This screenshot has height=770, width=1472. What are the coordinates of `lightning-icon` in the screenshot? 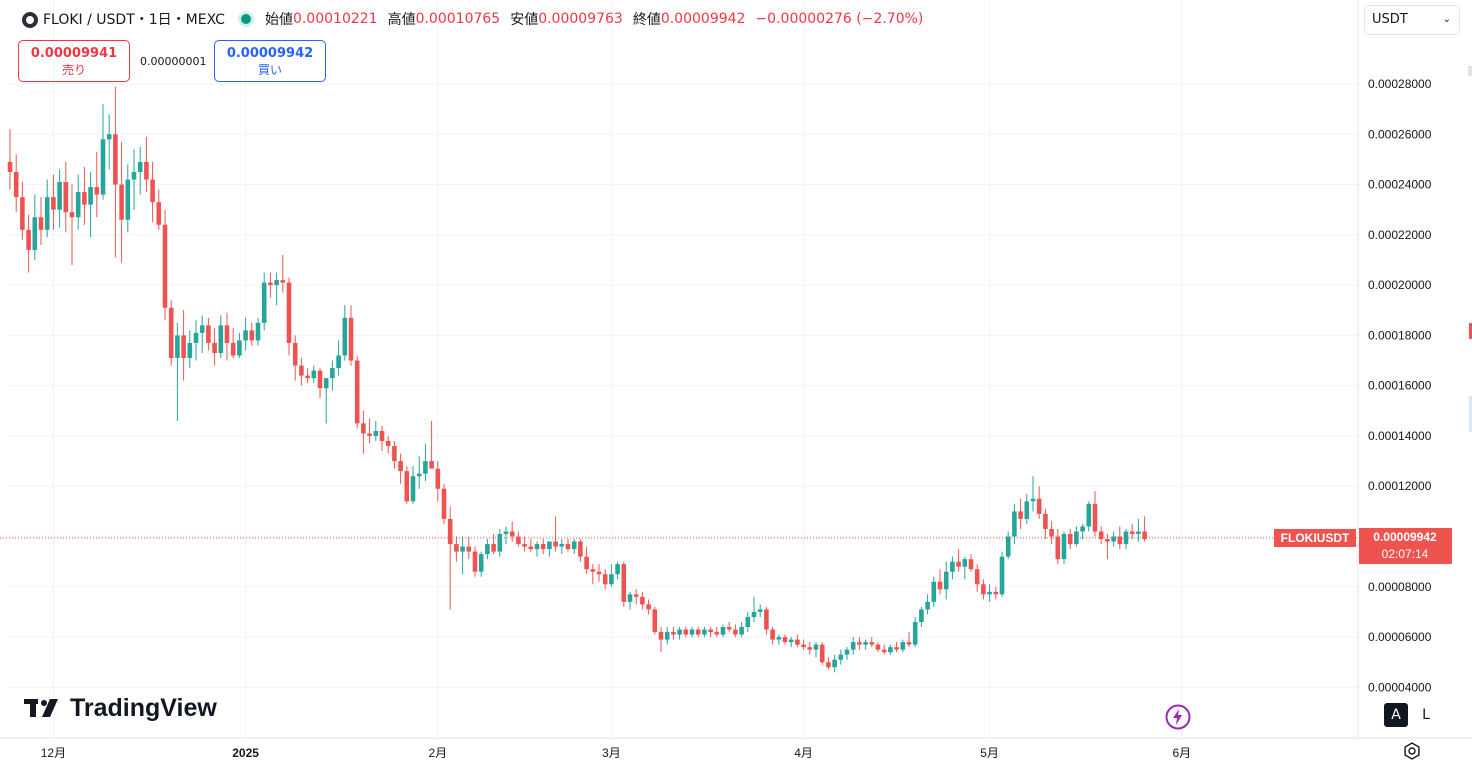 It's located at (1178, 717).